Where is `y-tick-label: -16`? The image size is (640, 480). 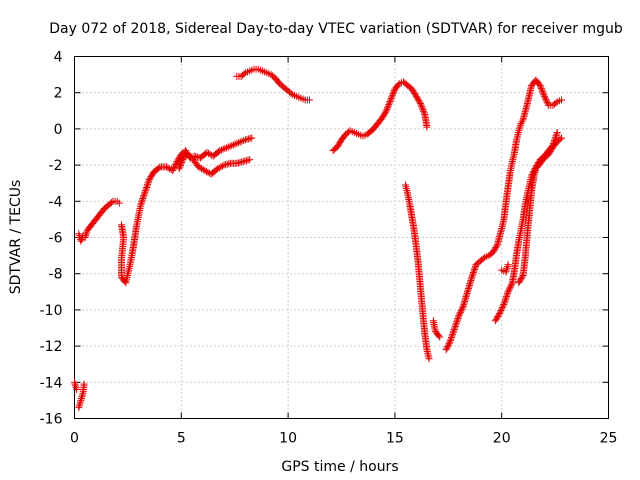
y-tick-label: -16 is located at coordinates (51, 420).